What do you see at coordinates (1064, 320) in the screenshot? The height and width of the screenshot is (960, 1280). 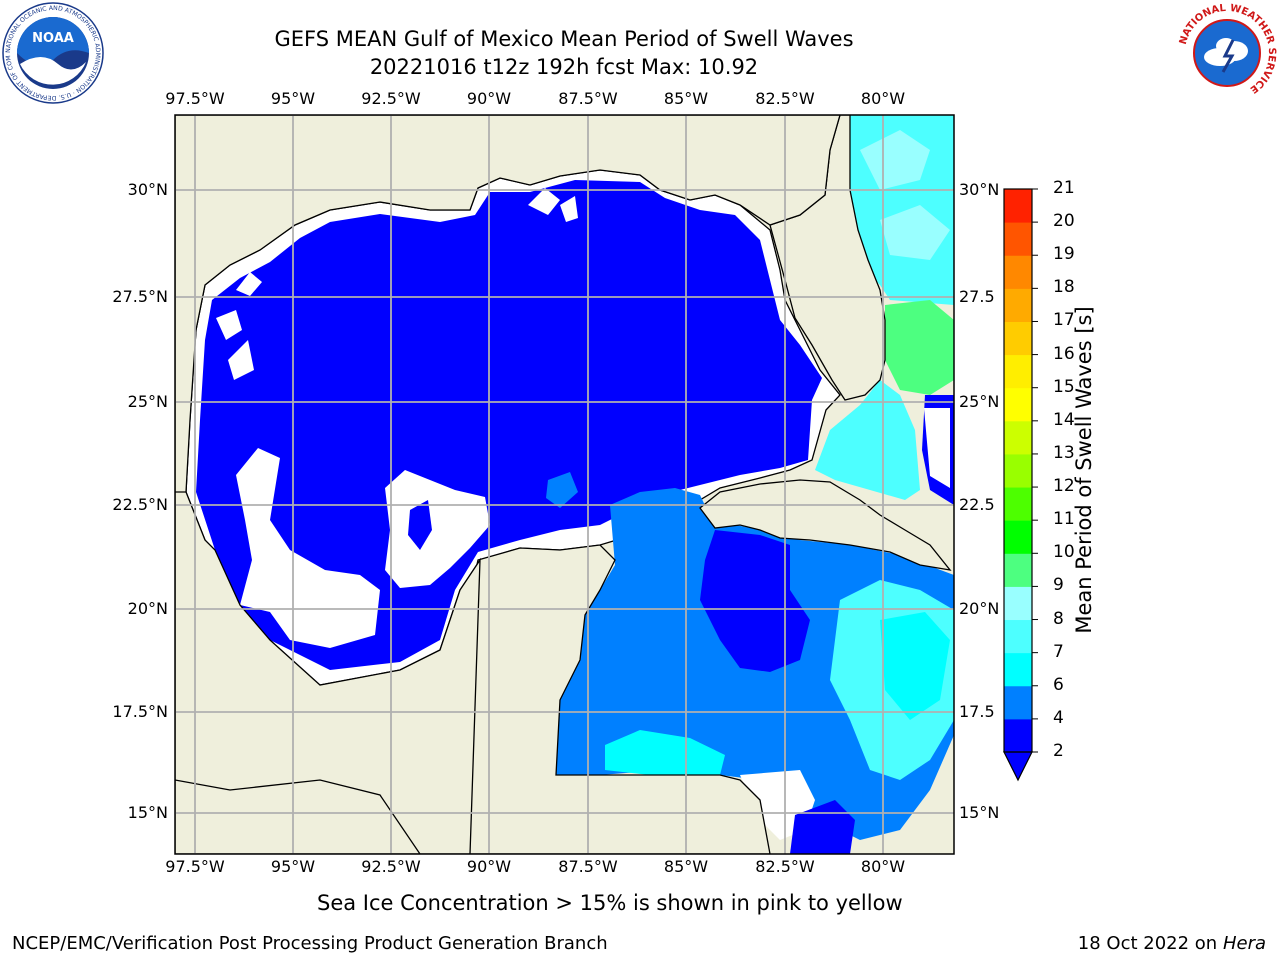 I see `colorbar-tick-label: 17` at bounding box center [1064, 320].